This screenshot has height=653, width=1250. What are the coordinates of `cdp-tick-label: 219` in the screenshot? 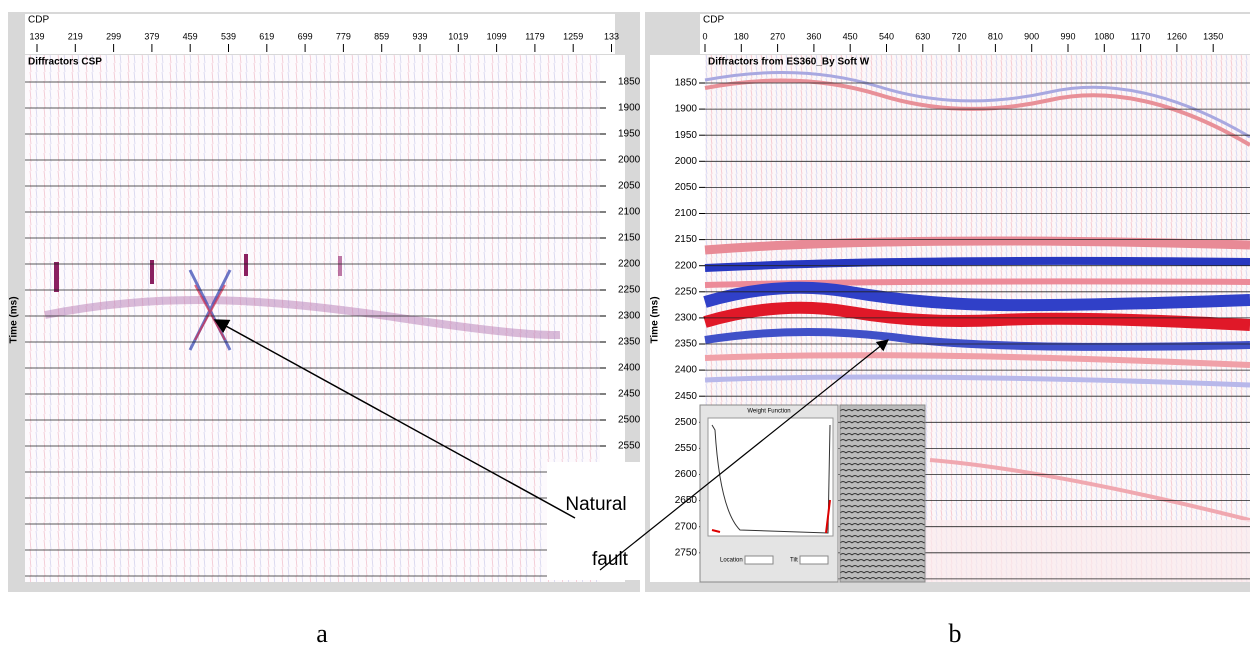 It's located at (75, 36).